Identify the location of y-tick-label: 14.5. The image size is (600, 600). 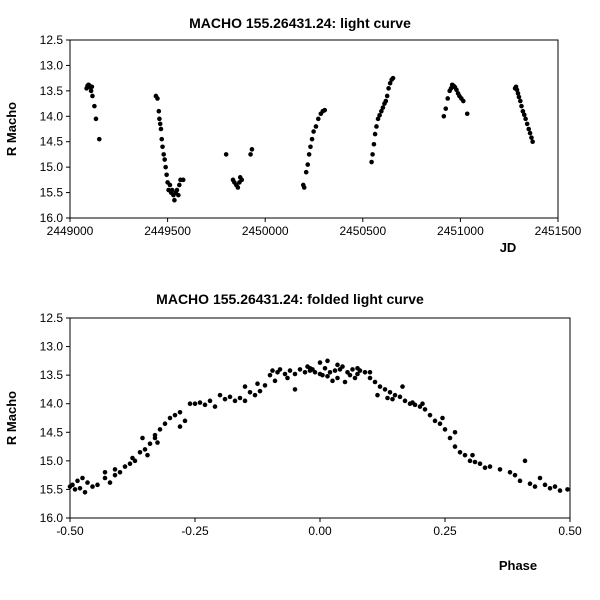
(52, 432).